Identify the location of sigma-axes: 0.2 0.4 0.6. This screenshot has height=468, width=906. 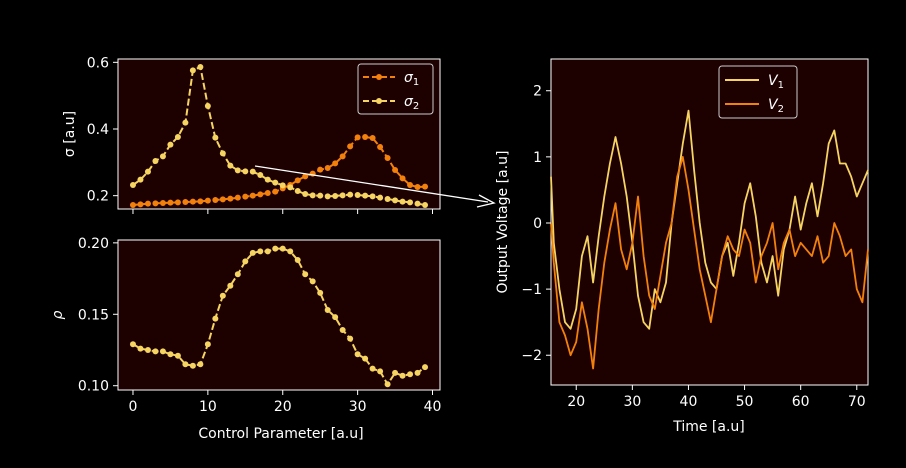
(260, 134).